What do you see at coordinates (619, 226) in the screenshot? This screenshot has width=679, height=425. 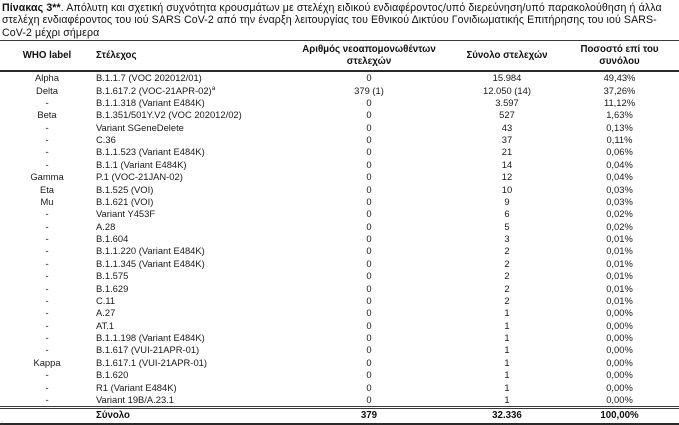 I see `percentage-cell: 0,02%` at bounding box center [619, 226].